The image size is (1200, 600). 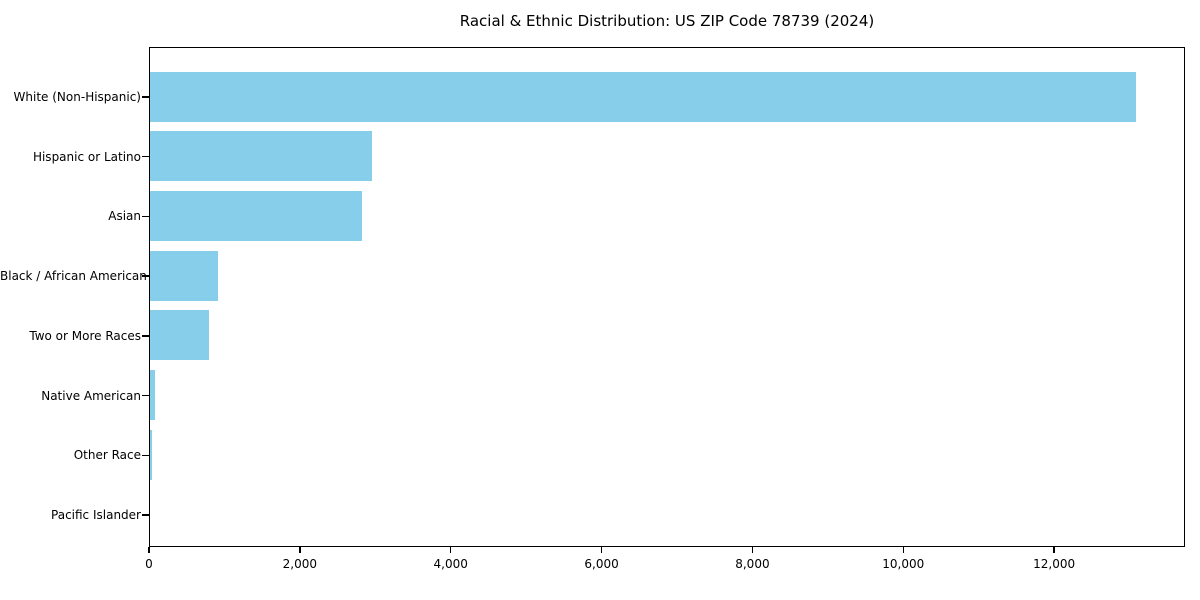 I want to click on x-tick-label-12-000: 12,000, so click(x=1054, y=564).